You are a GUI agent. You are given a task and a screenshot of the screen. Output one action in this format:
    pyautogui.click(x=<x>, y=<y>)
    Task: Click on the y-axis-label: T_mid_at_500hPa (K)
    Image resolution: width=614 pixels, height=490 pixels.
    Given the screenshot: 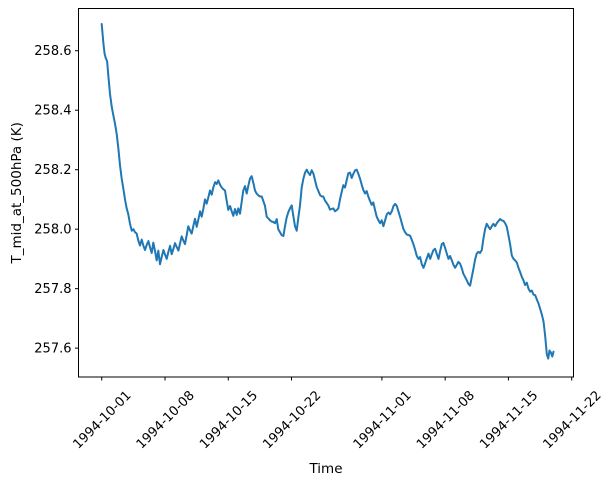 What is the action you would take?
    pyautogui.click(x=17, y=193)
    